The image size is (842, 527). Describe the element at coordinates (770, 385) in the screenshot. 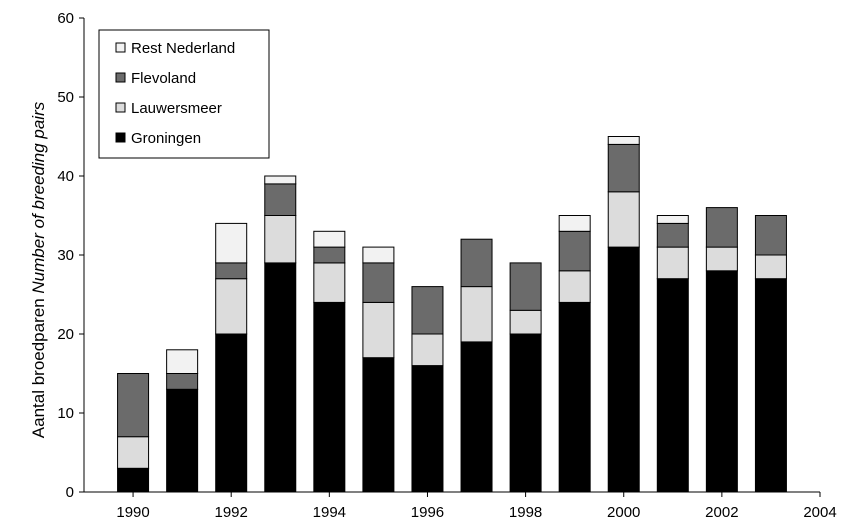

I see `bar-groningen-2003` at that location.